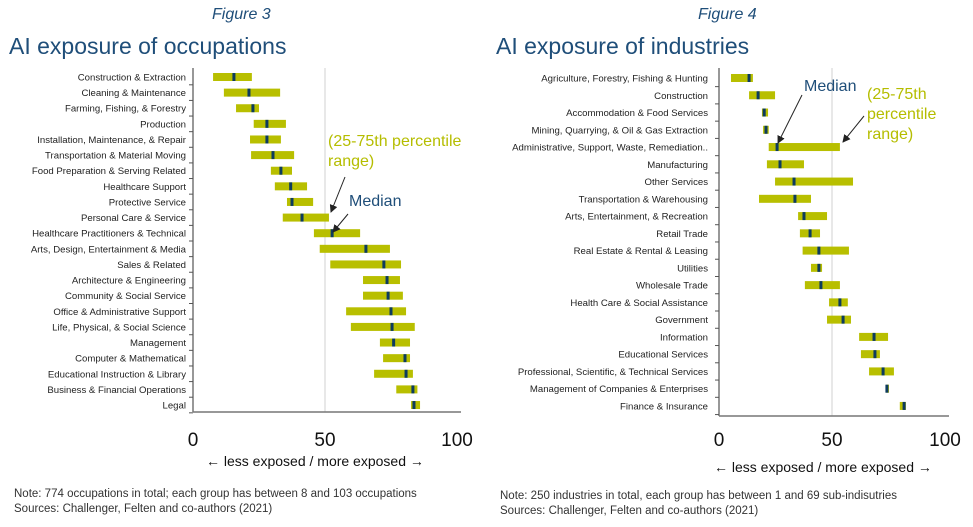 The height and width of the screenshot is (527, 973). What do you see at coordinates (117, 374) in the screenshot?
I see `chart1-category-label: Educational Instruction & Library` at bounding box center [117, 374].